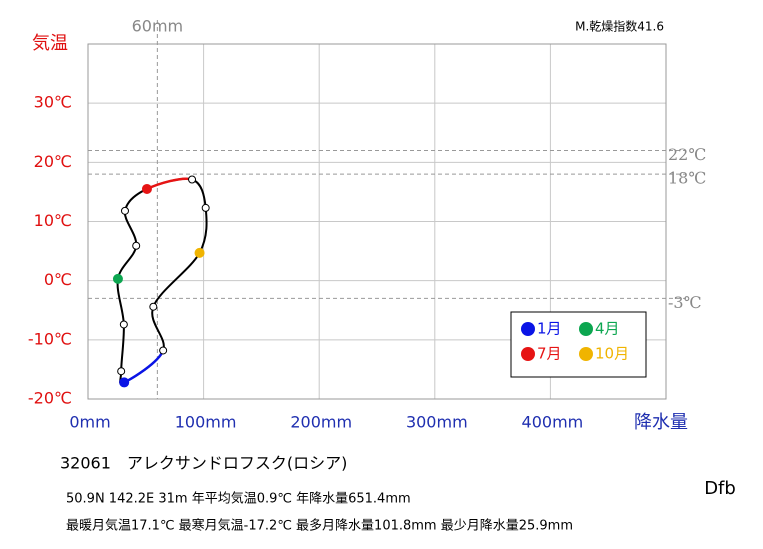  What do you see at coordinates (89, 422) in the screenshot?
I see `x-tick-label: 0mm` at bounding box center [89, 422].